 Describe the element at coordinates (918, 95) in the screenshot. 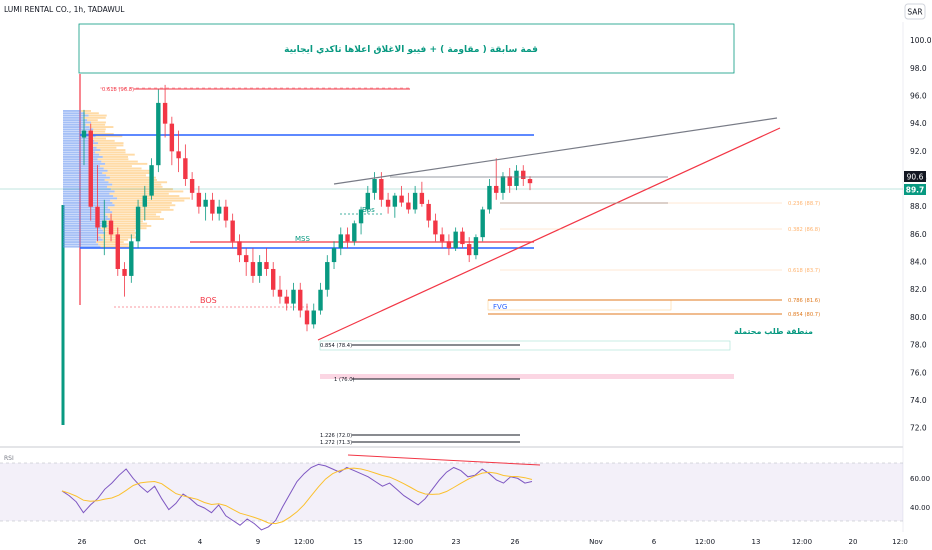

I see `price-tick: 96.0` at that location.